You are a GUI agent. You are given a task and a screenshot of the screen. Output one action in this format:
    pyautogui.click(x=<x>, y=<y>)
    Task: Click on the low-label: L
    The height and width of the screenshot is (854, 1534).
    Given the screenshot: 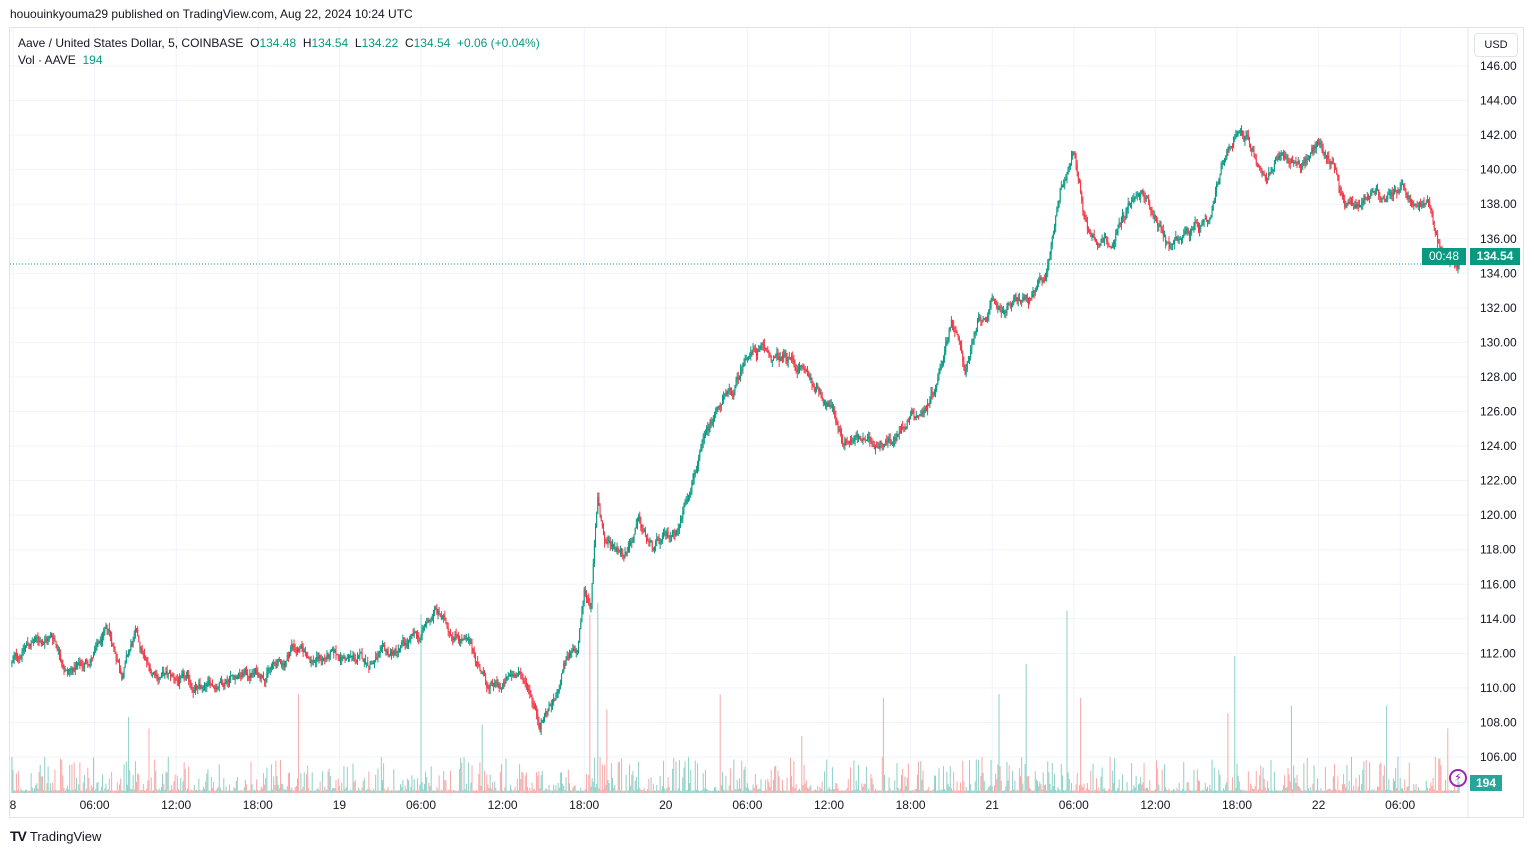 What is the action you would take?
    pyautogui.click(x=358, y=43)
    